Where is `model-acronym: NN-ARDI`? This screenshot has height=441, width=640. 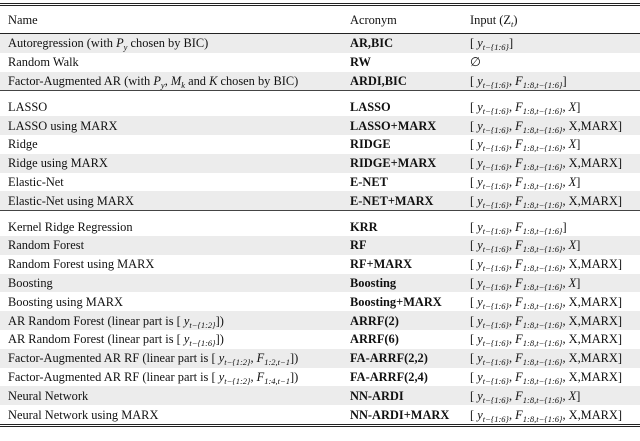
model-acronym: NN-ARDI is located at coordinates (402, 396).